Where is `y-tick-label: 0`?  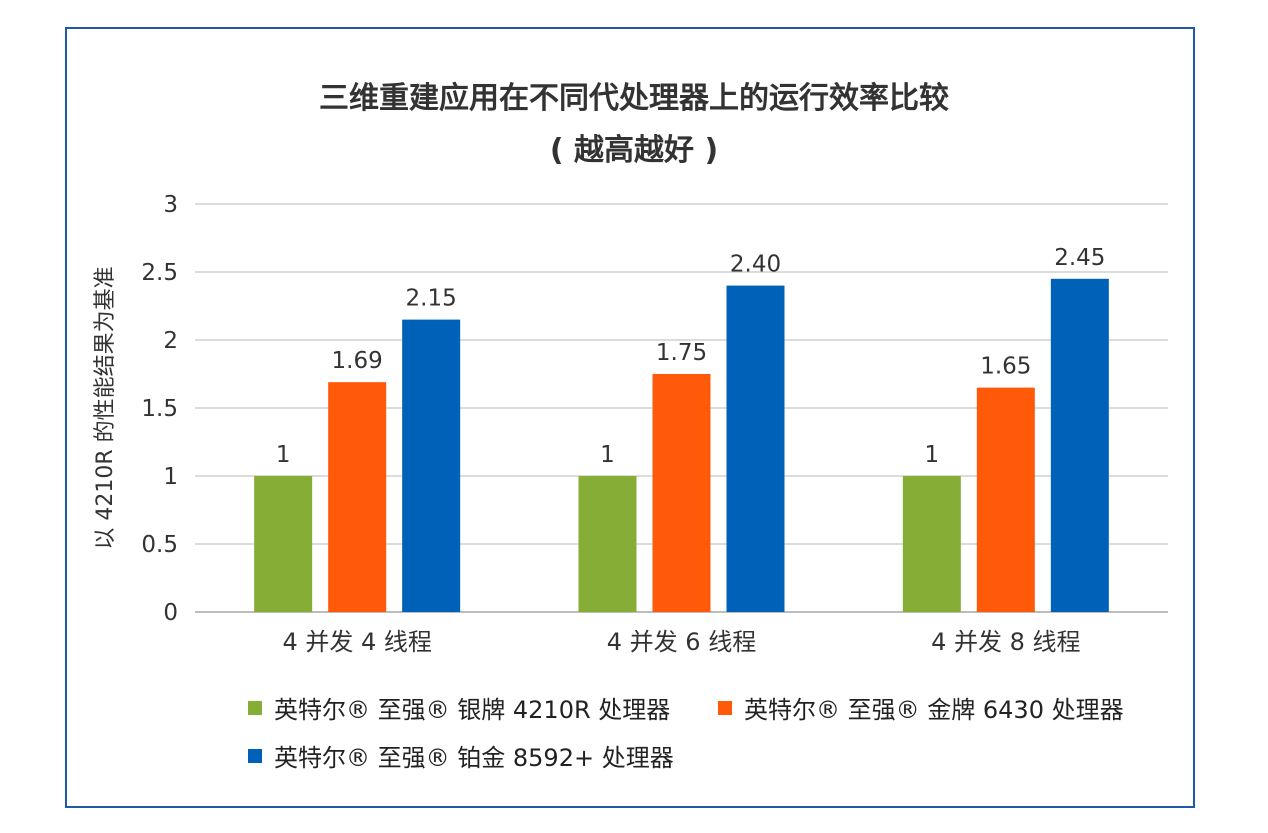 y-tick-label: 0 is located at coordinates (170, 613).